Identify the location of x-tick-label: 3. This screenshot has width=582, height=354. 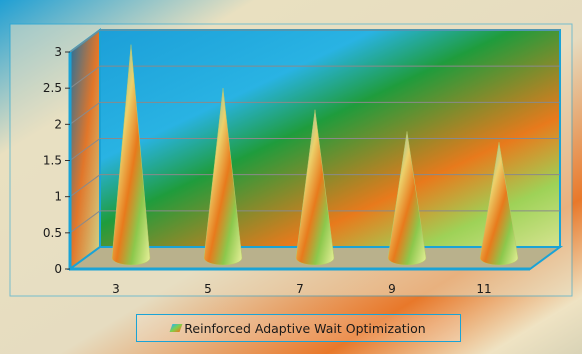
(116, 289).